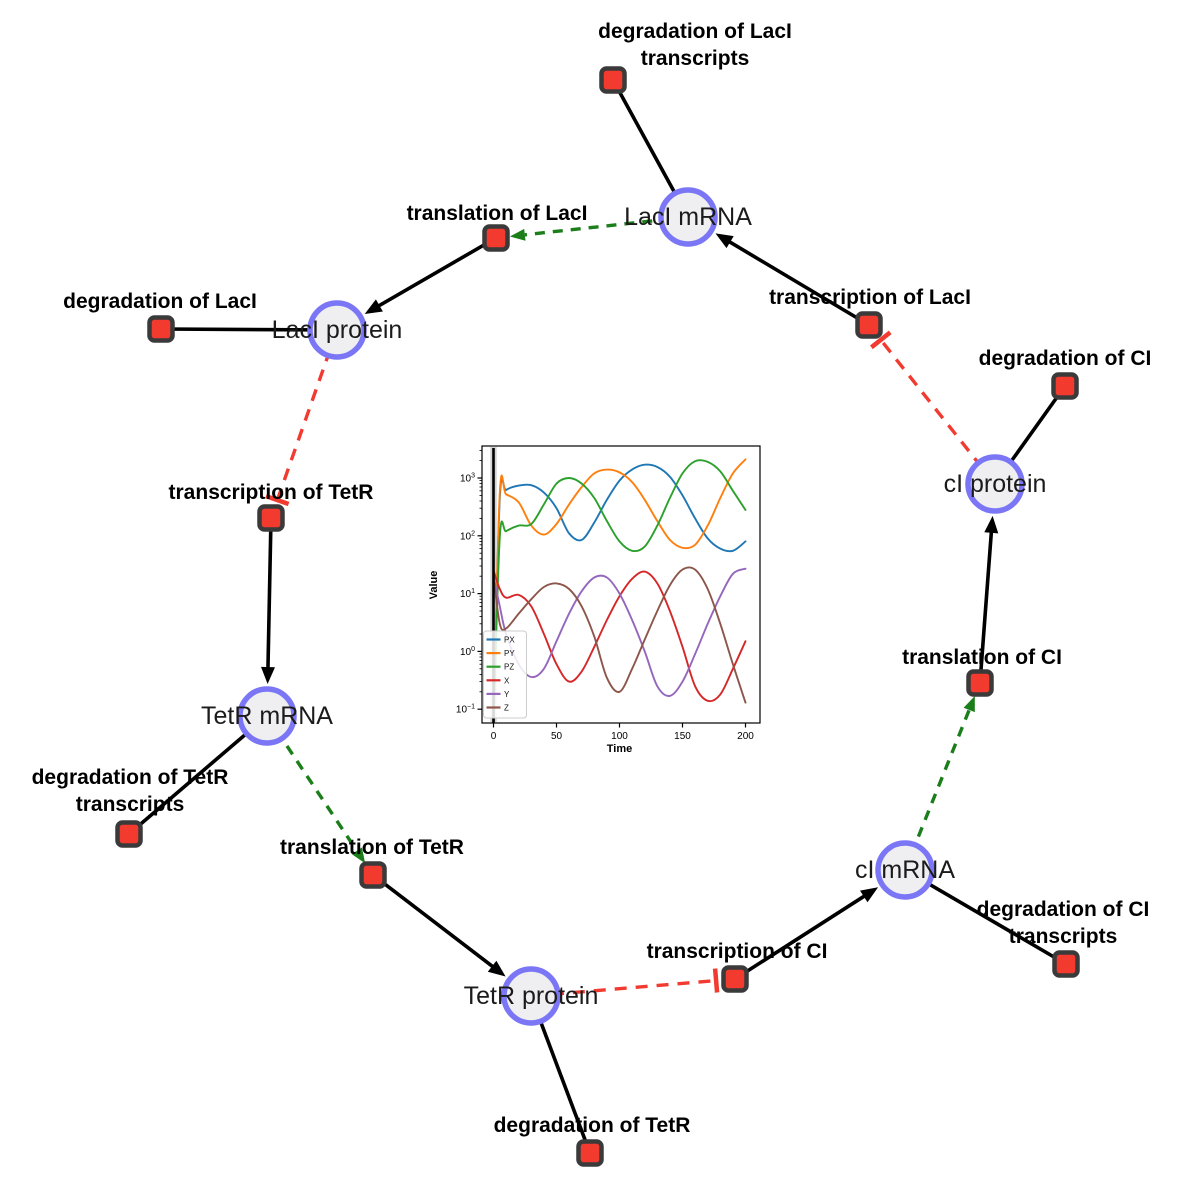  Describe the element at coordinates (735, 979) in the screenshot. I see `reaction-node-transcription-ci` at that location.